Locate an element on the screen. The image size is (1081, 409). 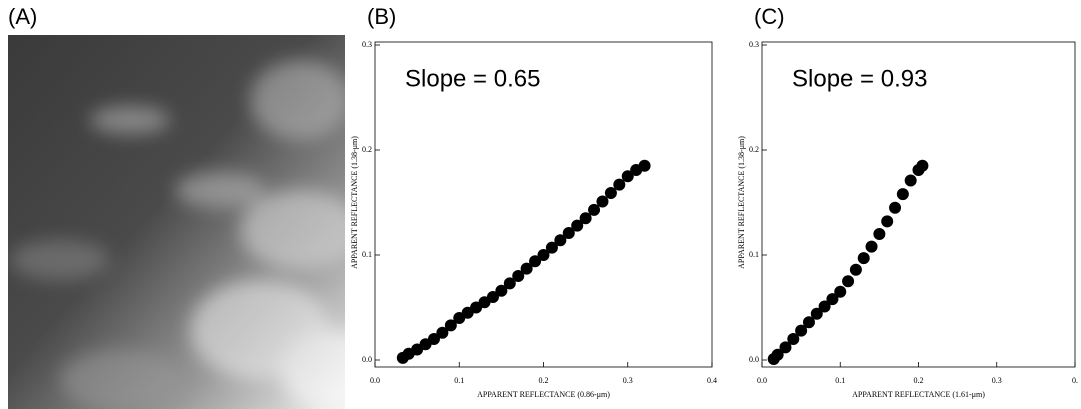
x-axis-label: APPARENT REFLECTANCE (0.86-μm) is located at coordinates (543, 394).